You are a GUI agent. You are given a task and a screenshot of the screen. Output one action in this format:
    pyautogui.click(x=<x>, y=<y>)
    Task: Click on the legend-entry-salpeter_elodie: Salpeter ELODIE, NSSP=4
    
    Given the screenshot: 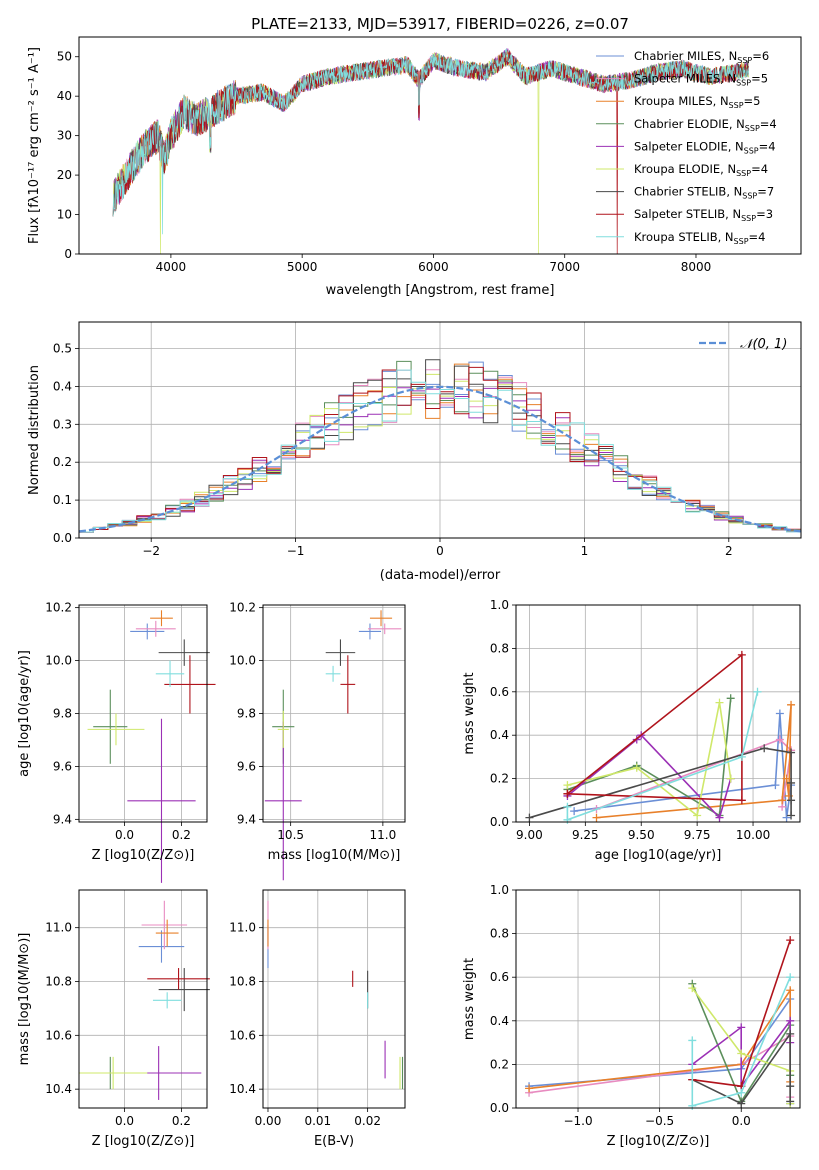 What is the action you would take?
    pyautogui.click(x=705, y=147)
    